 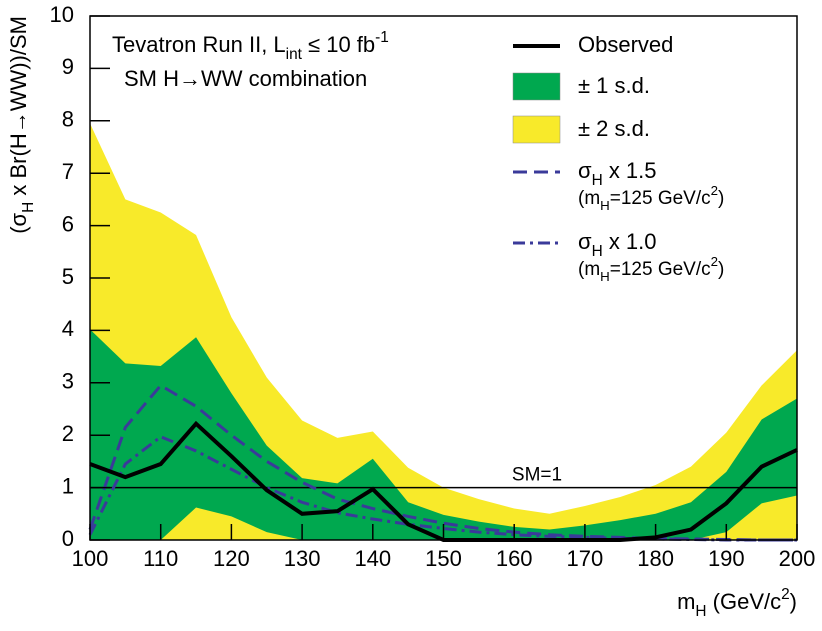 What do you see at coordinates (655, 558) in the screenshot?
I see `x-tick-label: 180` at bounding box center [655, 558].